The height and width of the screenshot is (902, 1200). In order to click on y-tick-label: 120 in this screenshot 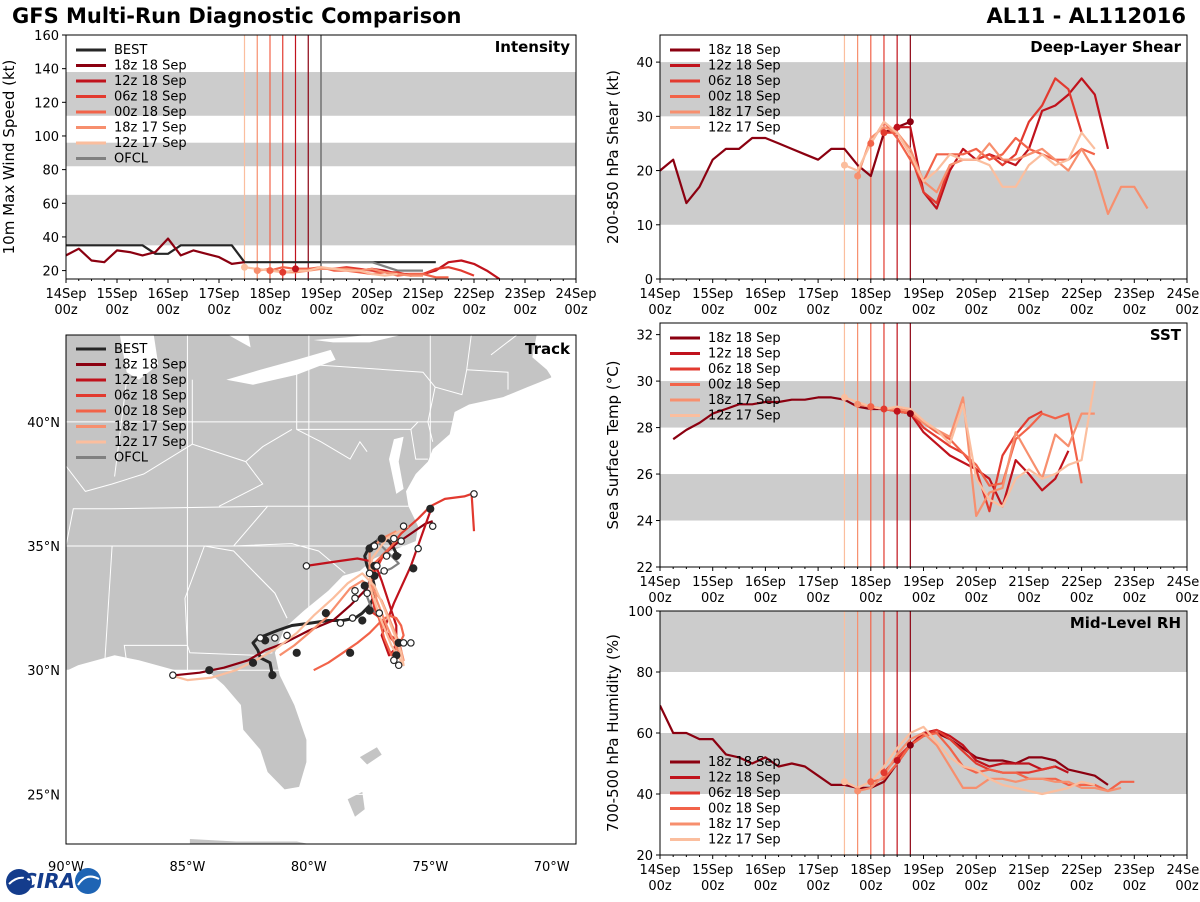, I will do `click(46, 103)`.